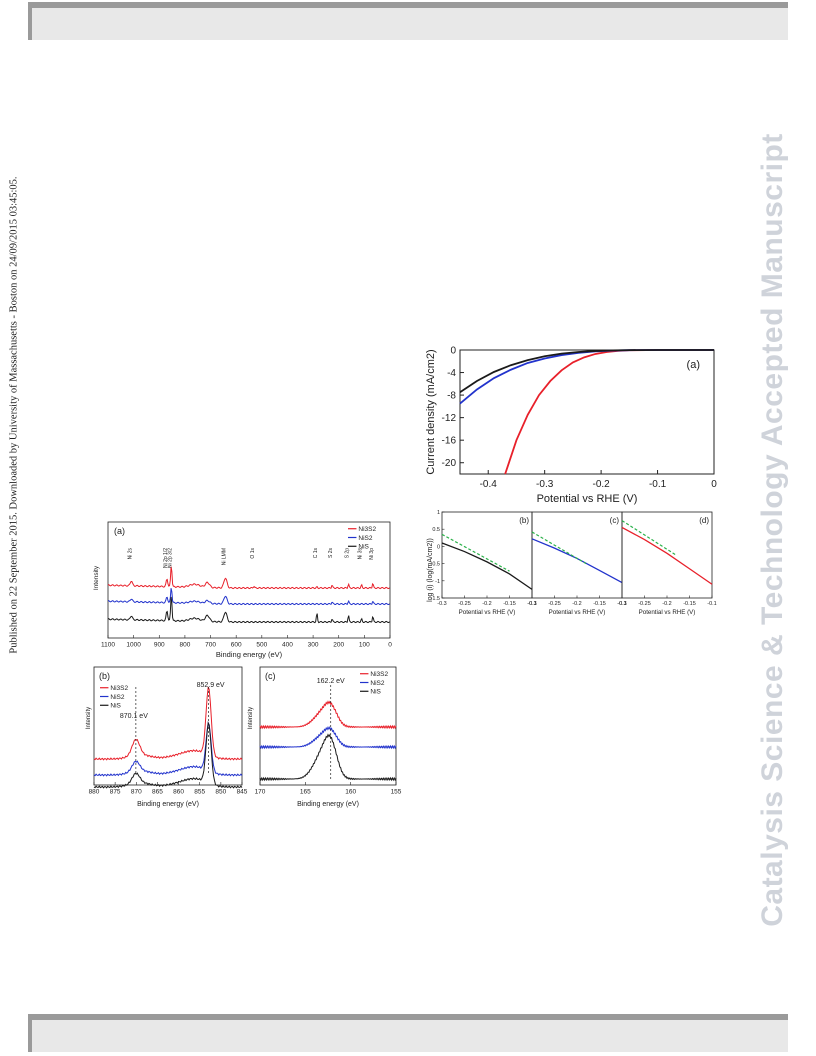  What do you see at coordinates (364, 645) in the screenshot?
I see `xps-x-tick-label: 100` at bounding box center [364, 645].